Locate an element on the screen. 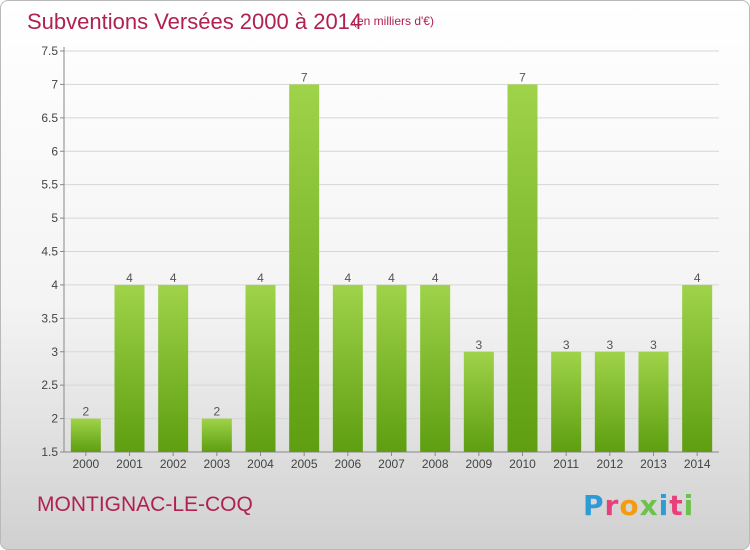 The image size is (750, 550). x-tick-label: 2003 is located at coordinates (216, 464).